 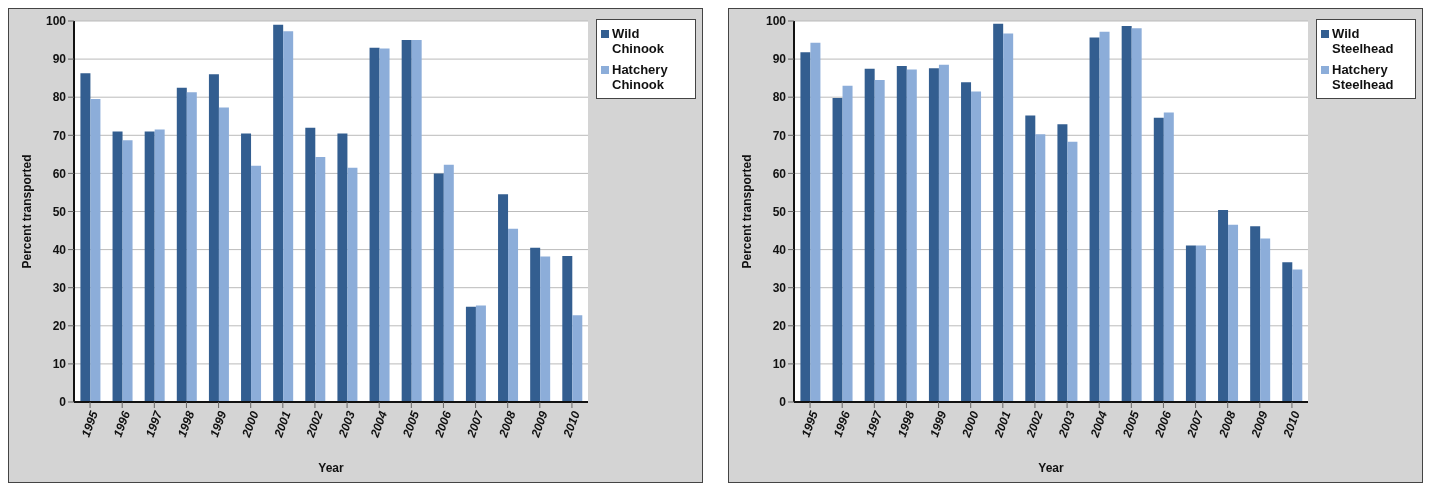 What do you see at coordinates (640, 77) in the screenshot?
I see `legend-label: Hatchery Chinook` at bounding box center [640, 77].